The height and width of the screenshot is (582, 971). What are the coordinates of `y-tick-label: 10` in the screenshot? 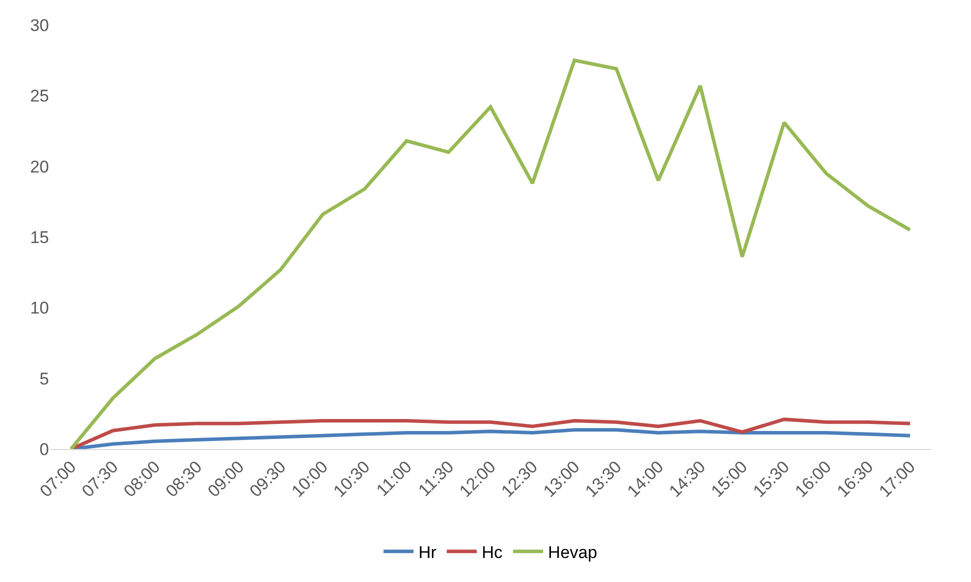 It's located at (39, 308).